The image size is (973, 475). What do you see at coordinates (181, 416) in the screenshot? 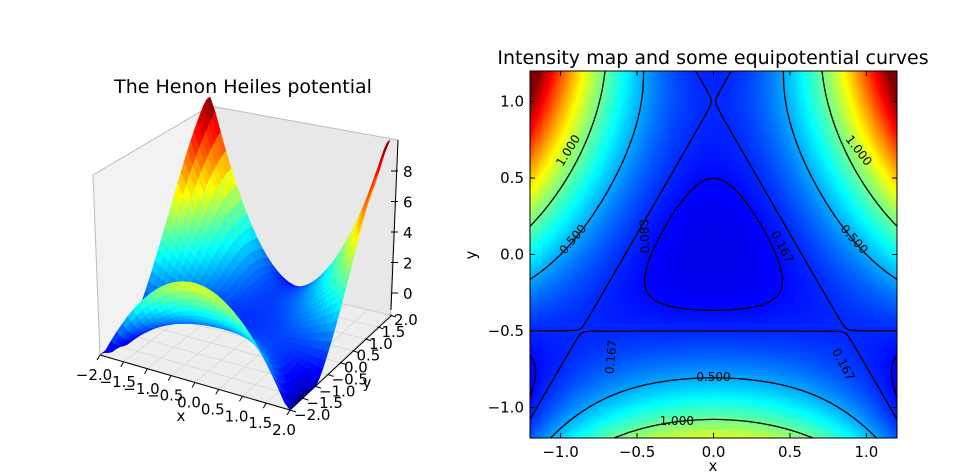
I see `surface-xlabel: x` at bounding box center [181, 416].